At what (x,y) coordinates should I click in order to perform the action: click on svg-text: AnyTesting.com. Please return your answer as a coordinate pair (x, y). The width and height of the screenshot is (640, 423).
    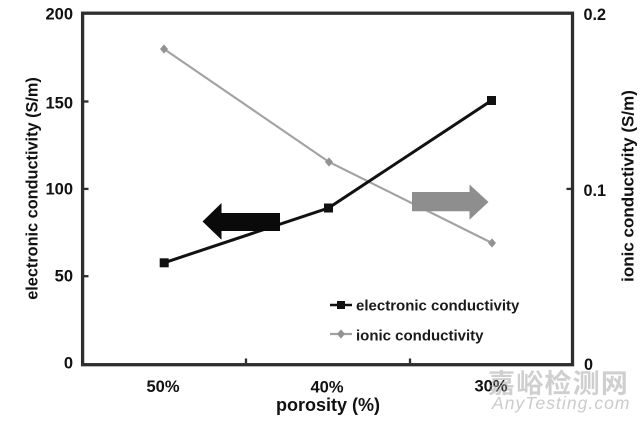
    Looking at the image, I should click on (561, 403).